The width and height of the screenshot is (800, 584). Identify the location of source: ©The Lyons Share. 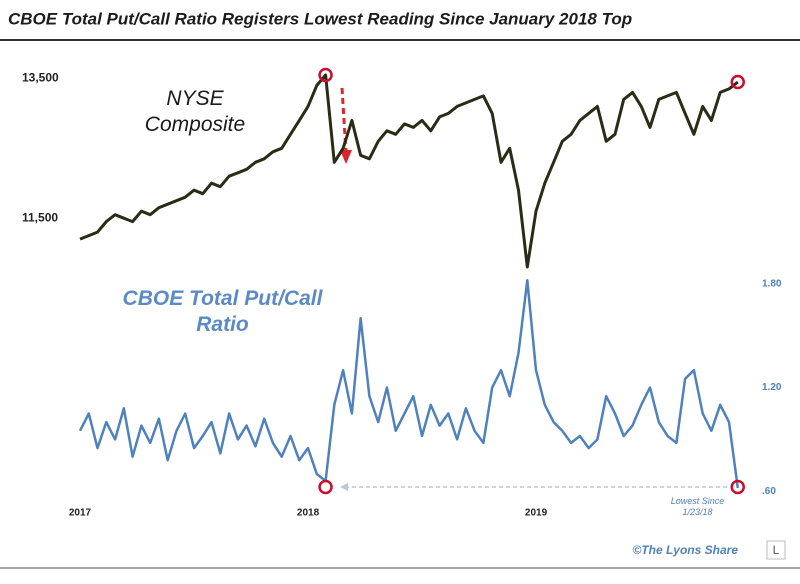
(685, 550).